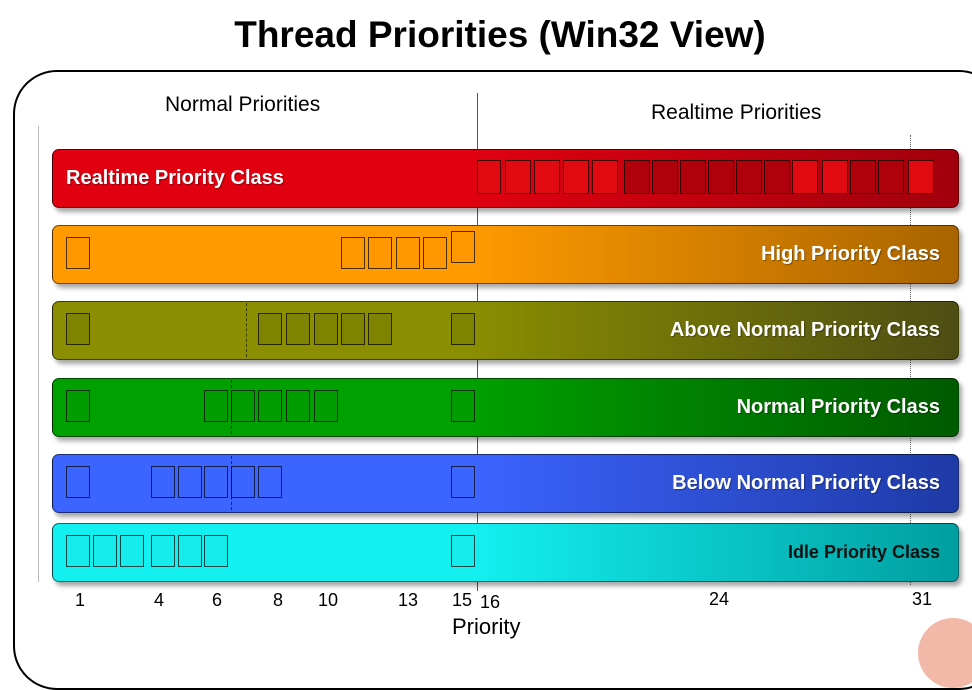 Image resolution: width=972 pixels, height=690 pixels. What do you see at coordinates (505, 330) in the screenshot?
I see `priority-class-bar: Above Normal Priority Class` at bounding box center [505, 330].